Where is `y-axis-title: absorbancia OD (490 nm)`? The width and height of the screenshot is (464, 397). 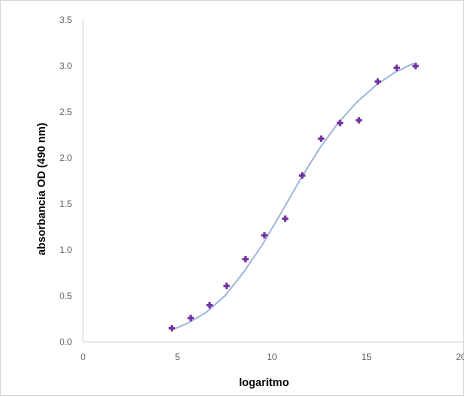
y-axis-title: absorbancia OD (490 nm) is located at coordinates (42, 188).